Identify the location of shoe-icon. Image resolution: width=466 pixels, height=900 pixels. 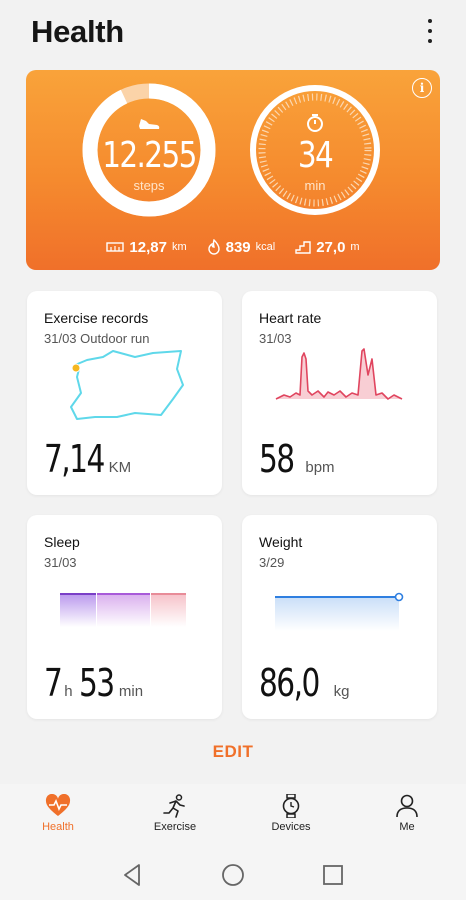
(149, 124).